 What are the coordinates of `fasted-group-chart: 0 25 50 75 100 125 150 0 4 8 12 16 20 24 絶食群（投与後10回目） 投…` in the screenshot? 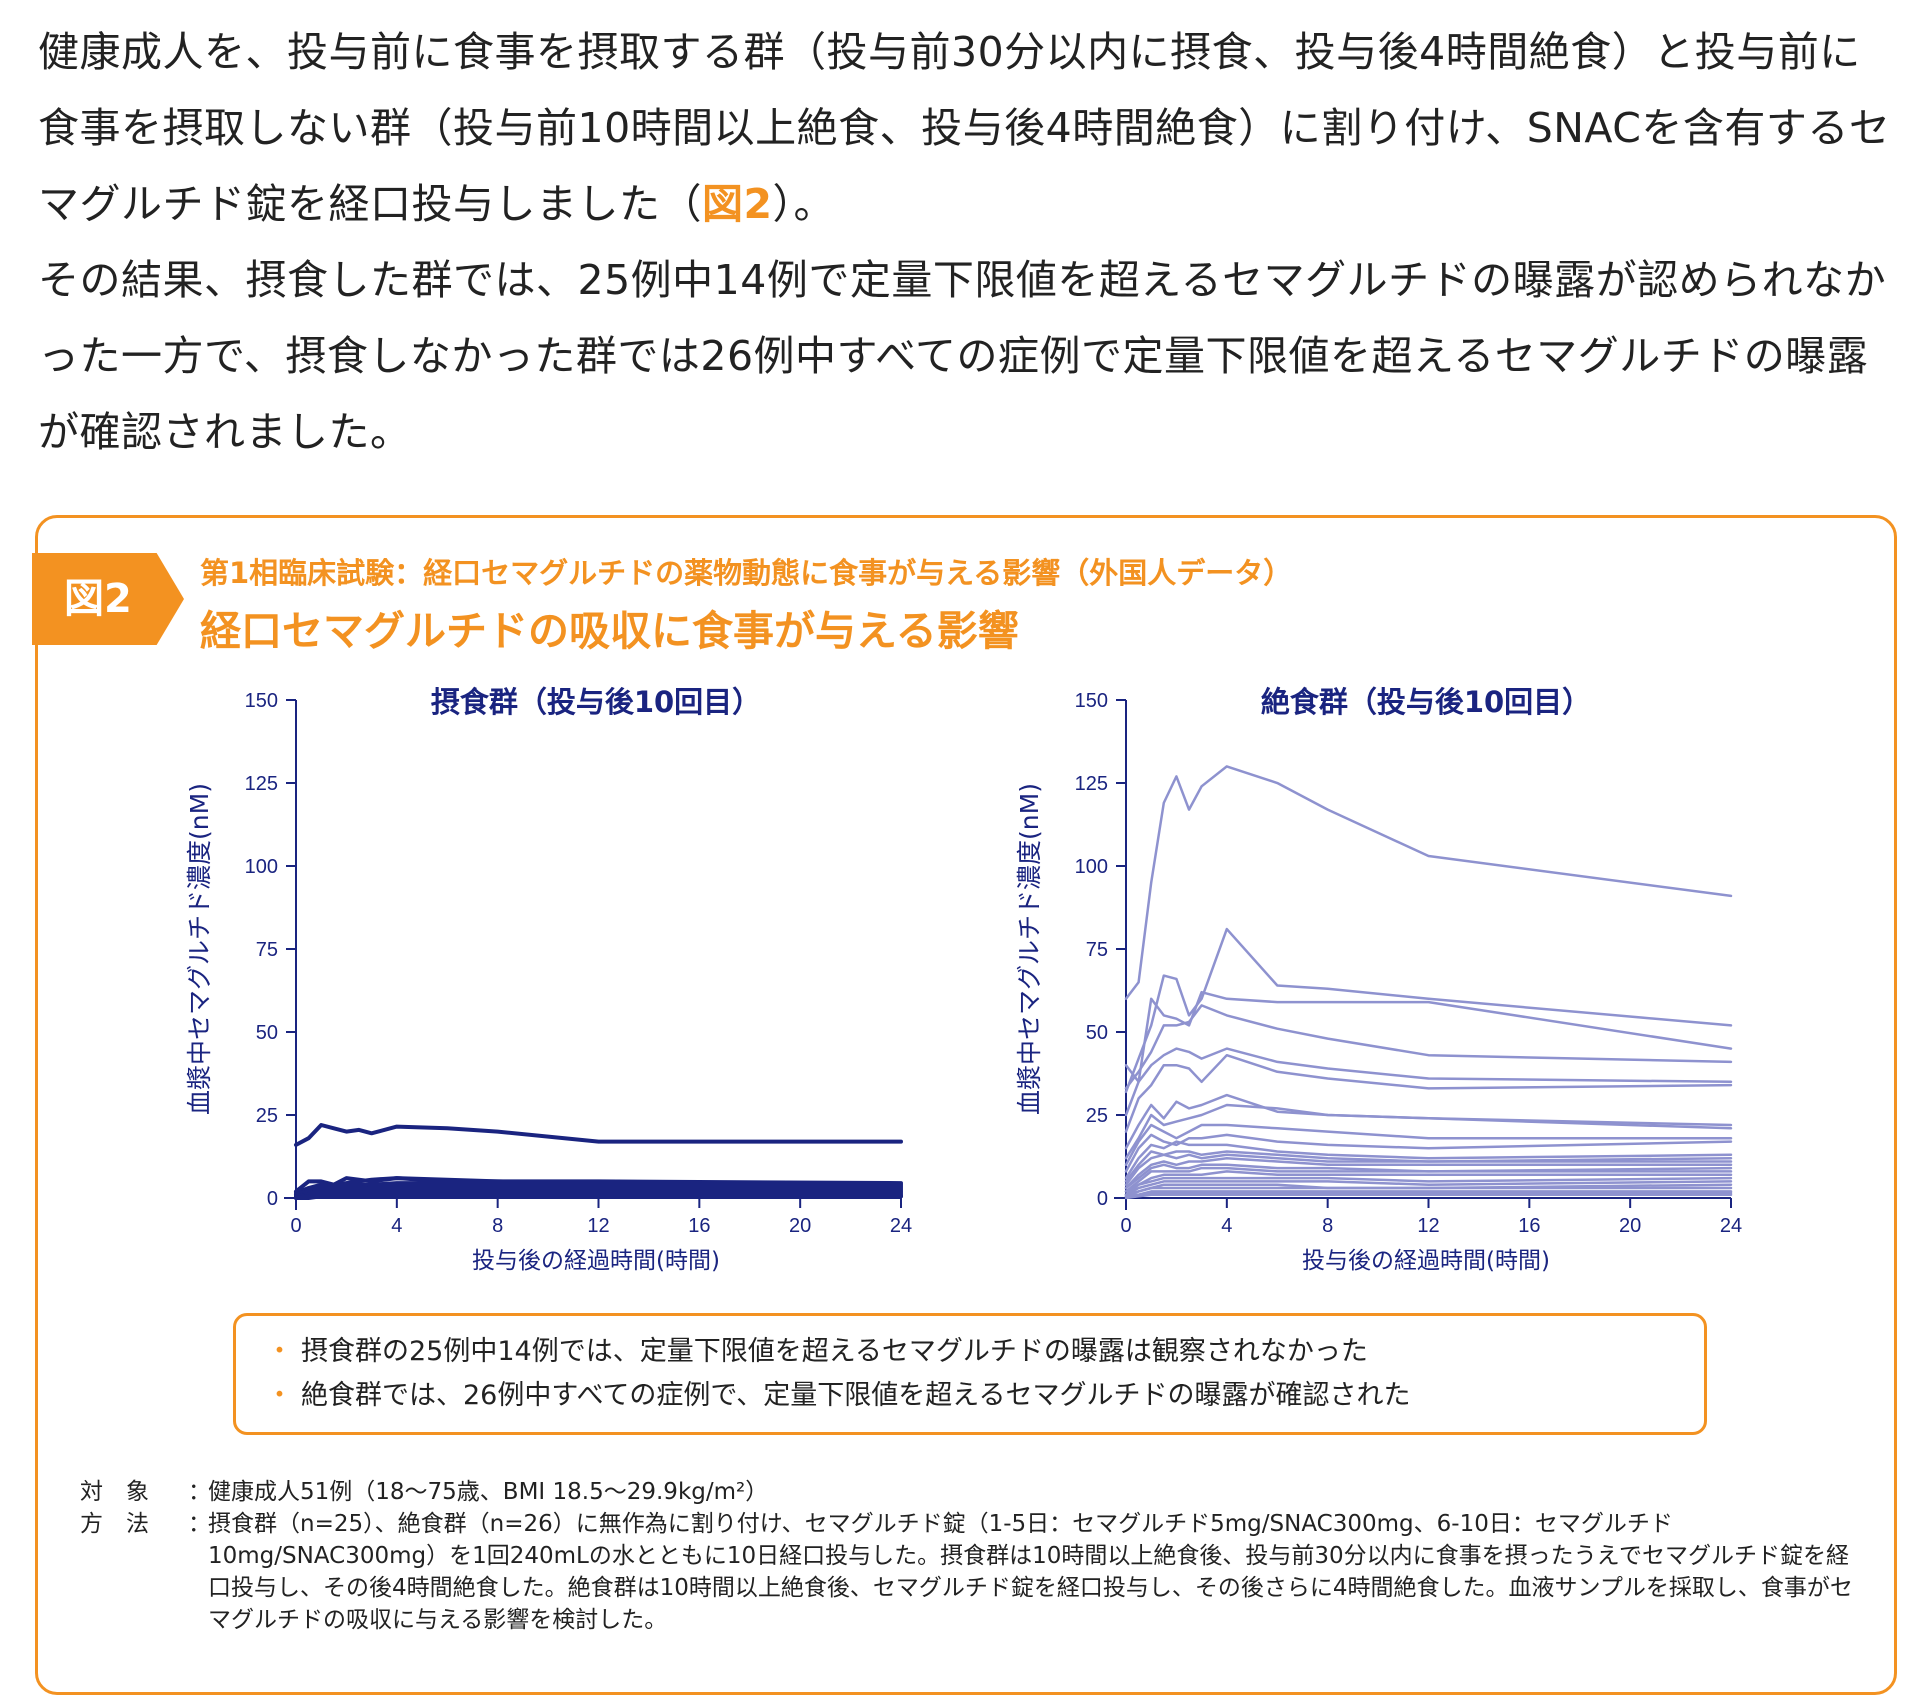 It's located at (1378, 979).